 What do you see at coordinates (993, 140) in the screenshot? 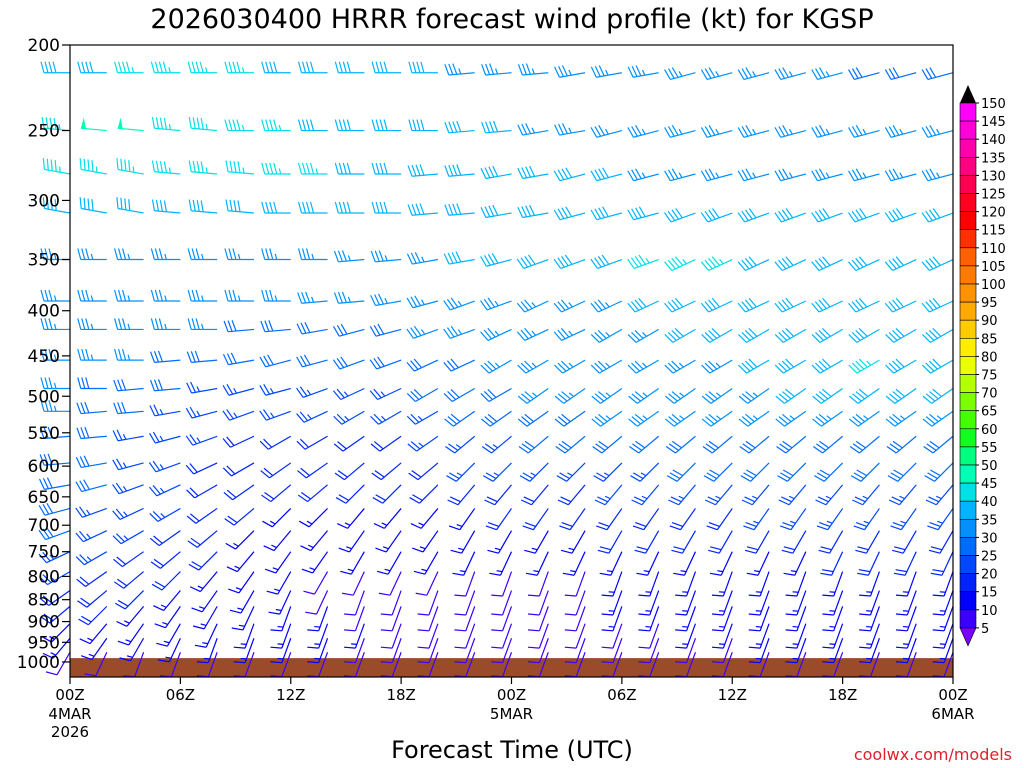
I see `colorbar-label: 140` at bounding box center [993, 140].